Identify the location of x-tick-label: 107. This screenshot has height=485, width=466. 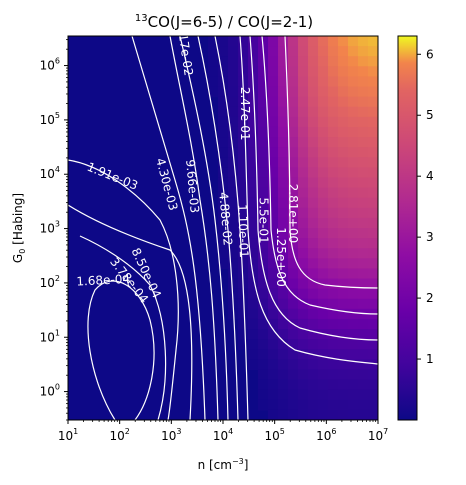
(378, 435).